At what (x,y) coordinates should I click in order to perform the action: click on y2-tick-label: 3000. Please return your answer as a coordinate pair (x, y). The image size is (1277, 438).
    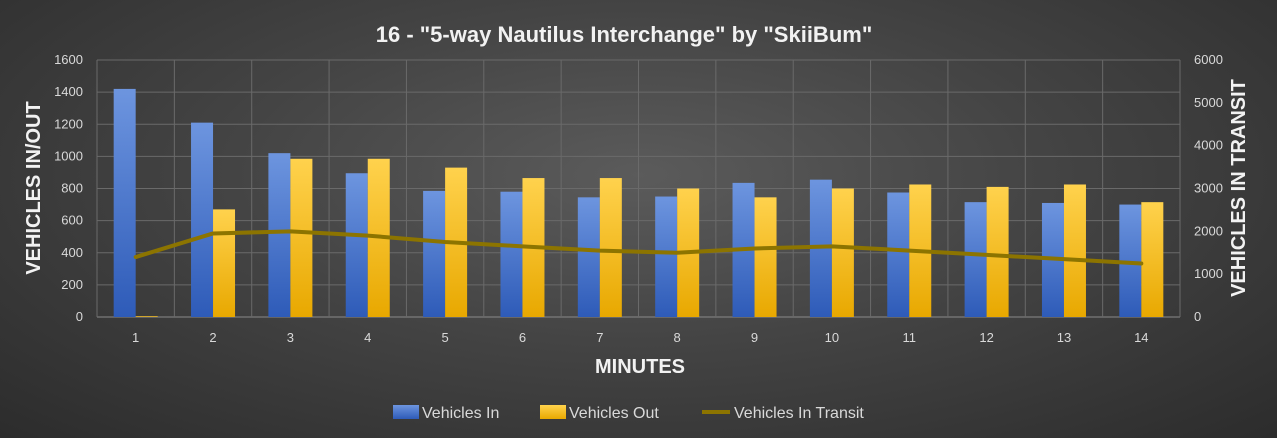
    Looking at the image, I should click on (1208, 188).